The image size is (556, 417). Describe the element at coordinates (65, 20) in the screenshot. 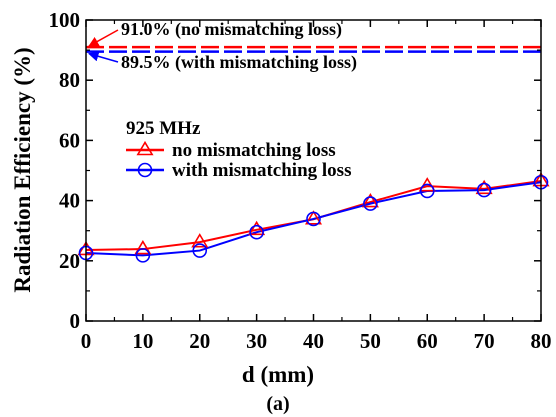

I see `y-tick-label: 100` at that location.